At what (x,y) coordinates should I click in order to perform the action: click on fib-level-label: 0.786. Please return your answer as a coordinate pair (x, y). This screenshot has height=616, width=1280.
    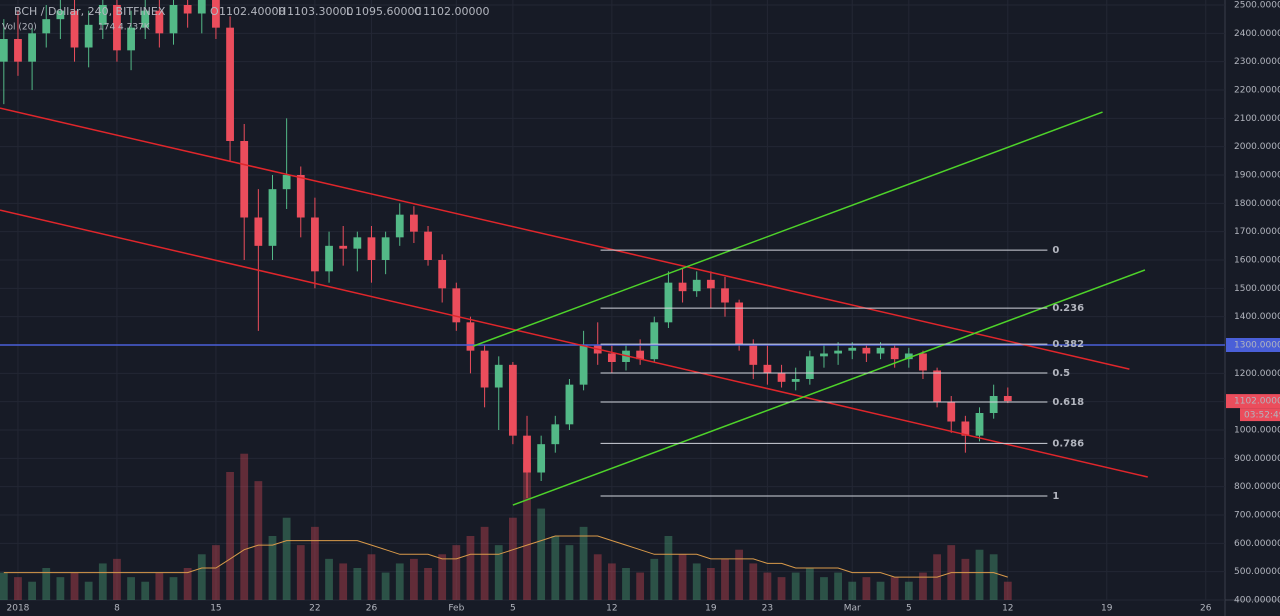
    Looking at the image, I should click on (1068, 443).